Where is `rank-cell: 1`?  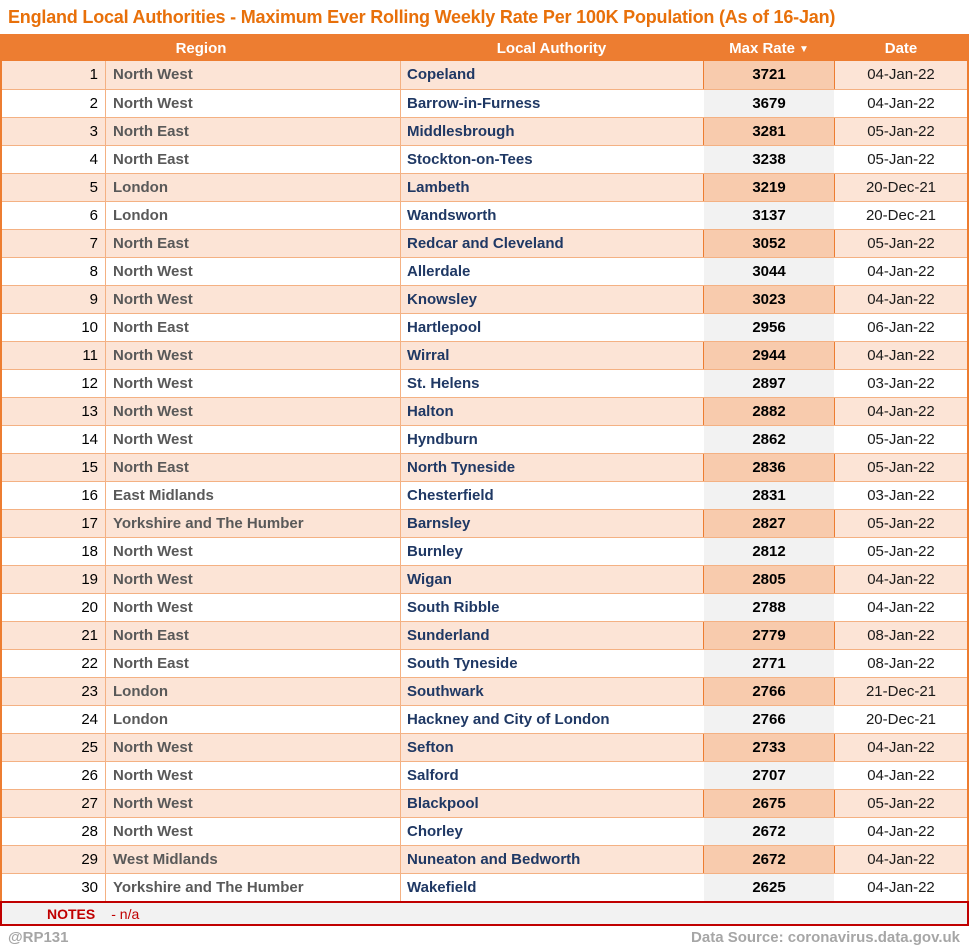
rank-cell: 1 is located at coordinates (93, 74).